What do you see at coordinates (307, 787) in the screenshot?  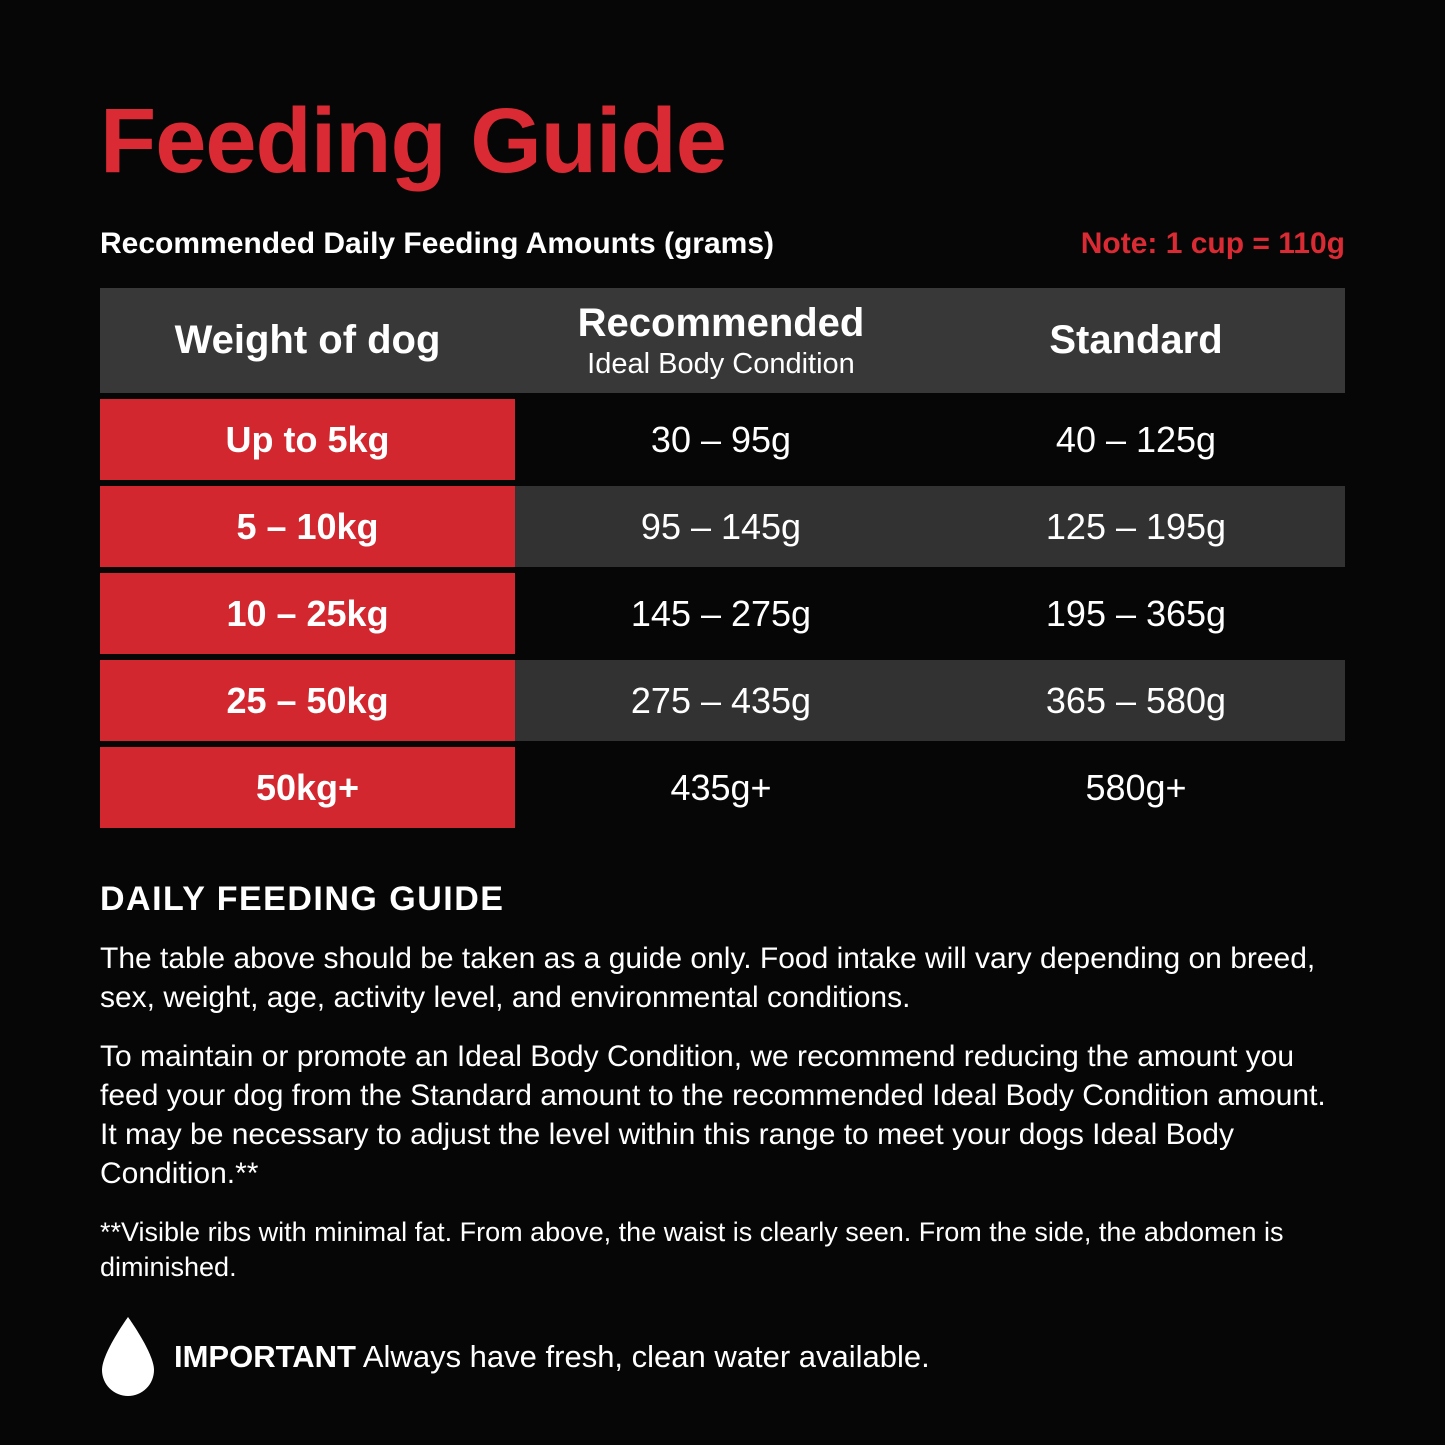 I see `table-row-weight-cell: 50kg+` at bounding box center [307, 787].